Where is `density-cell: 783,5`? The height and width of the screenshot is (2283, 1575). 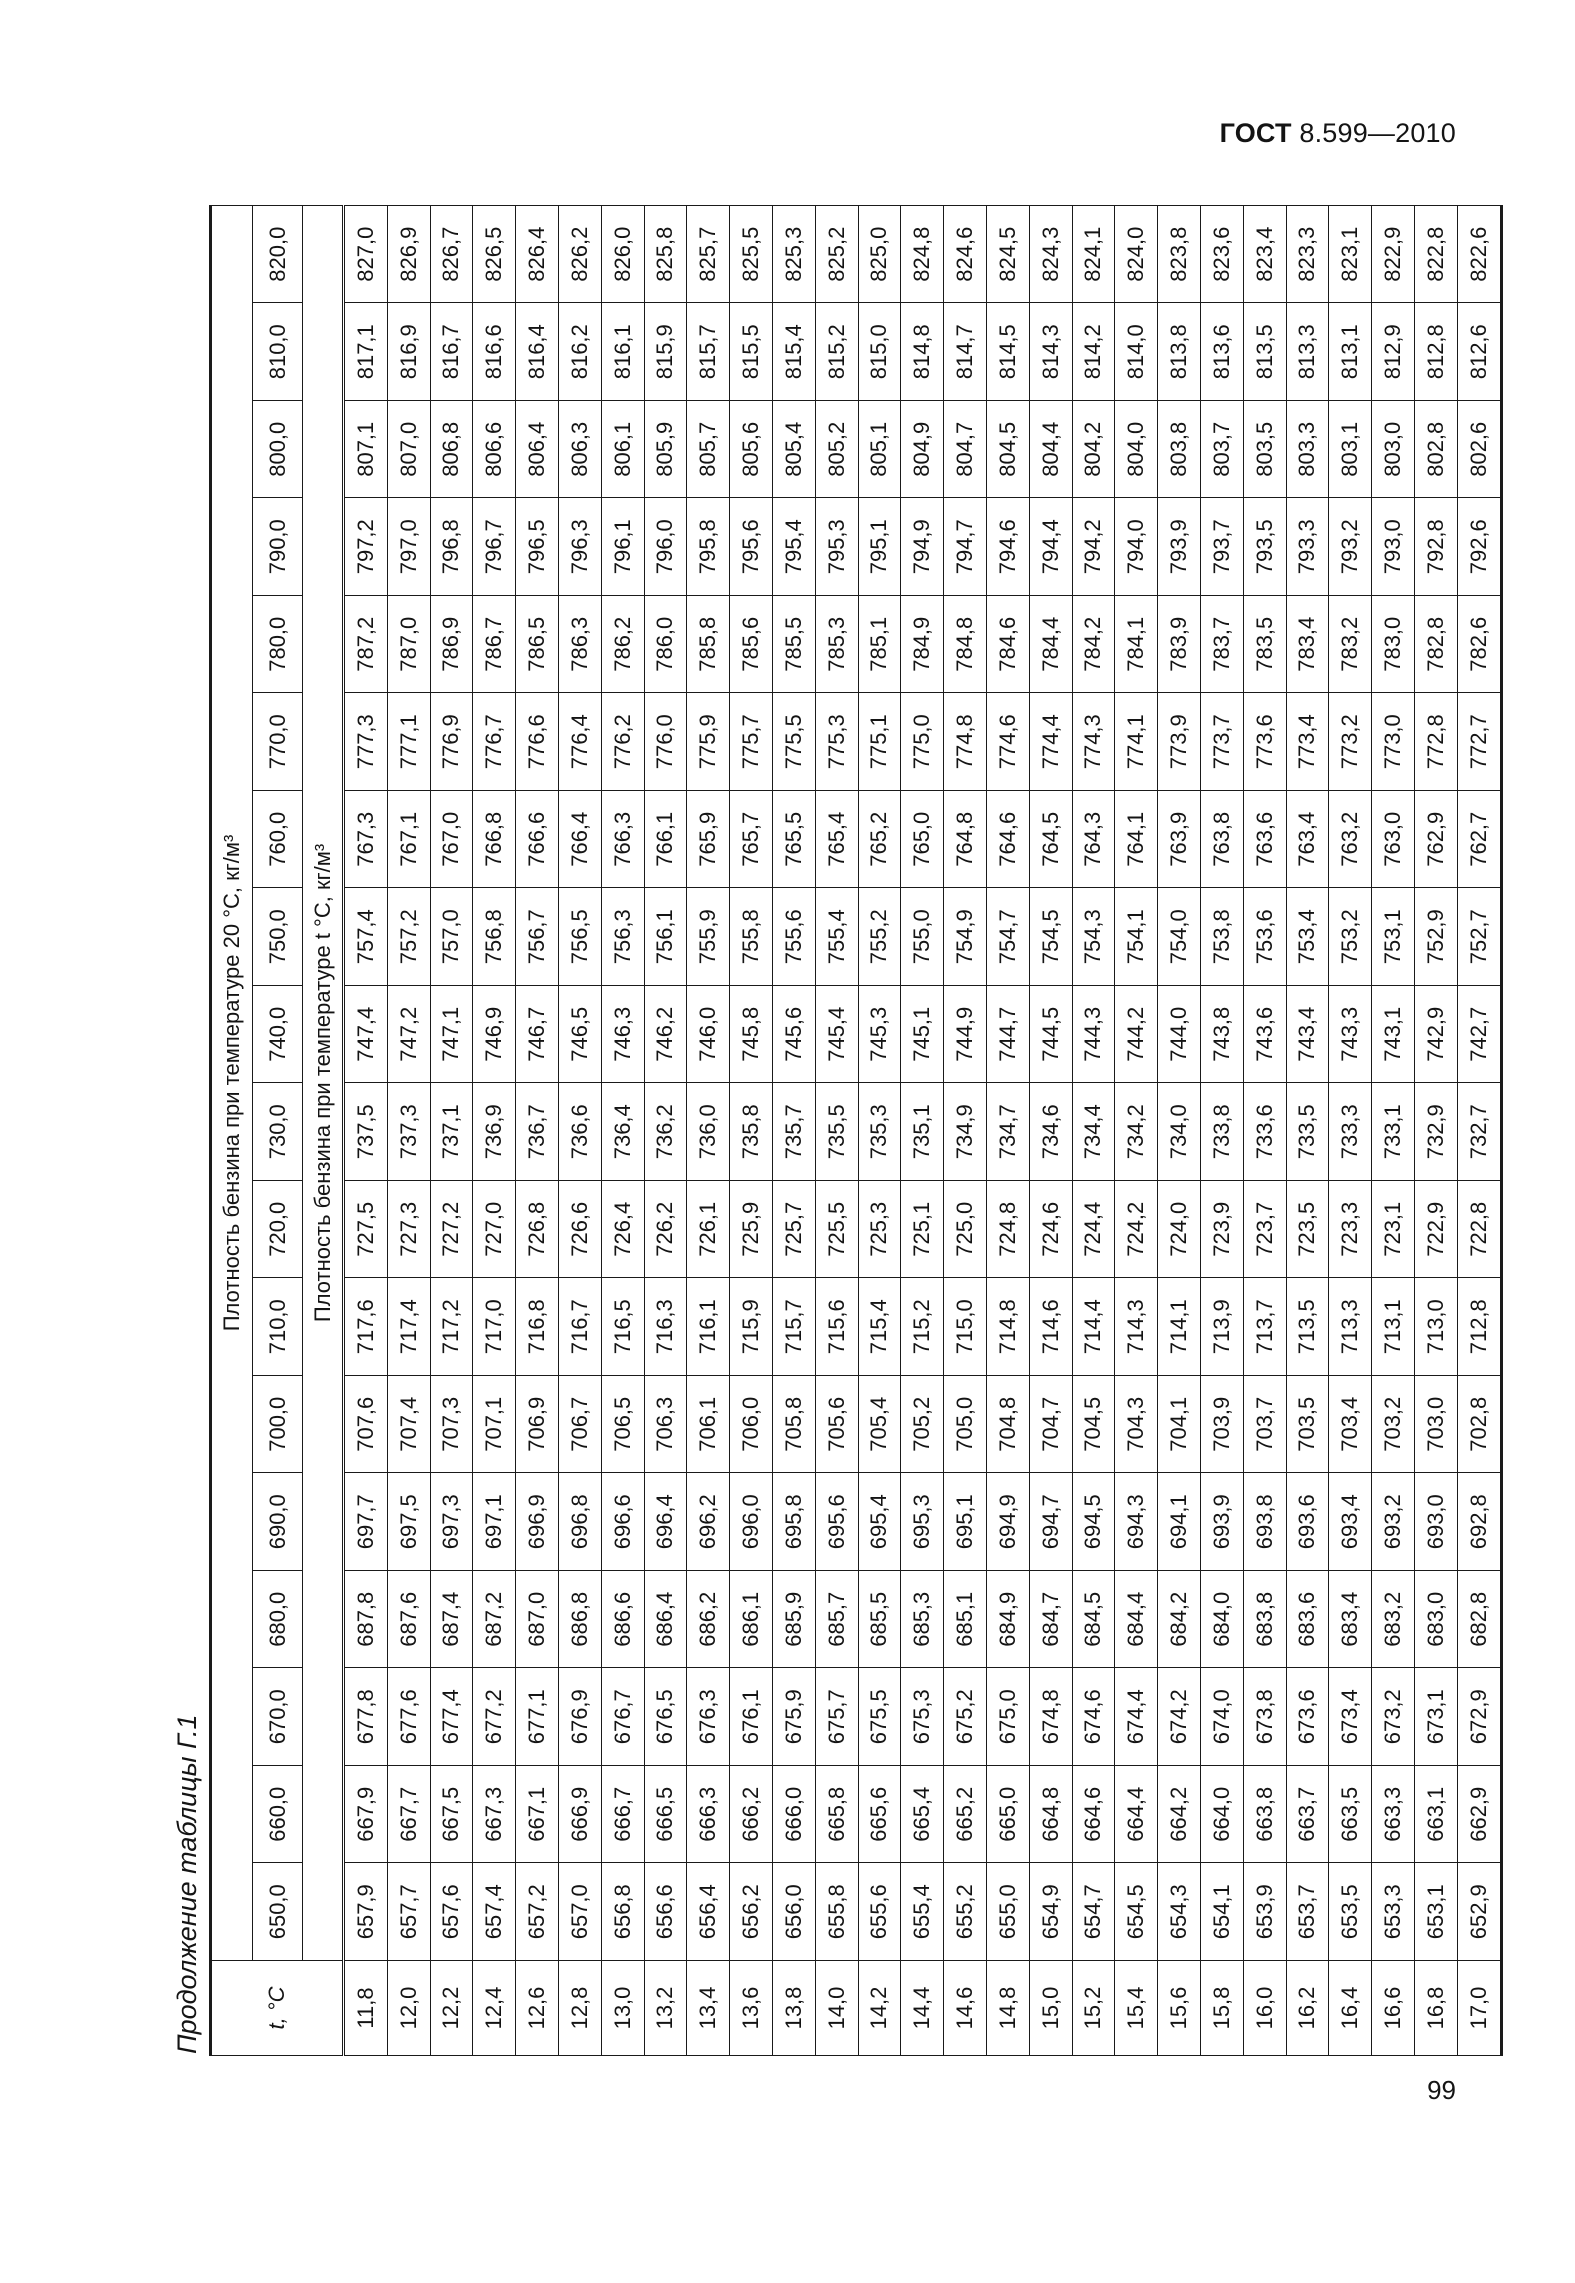
density-cell: 783,5 is located at coordinates (1265, 644).